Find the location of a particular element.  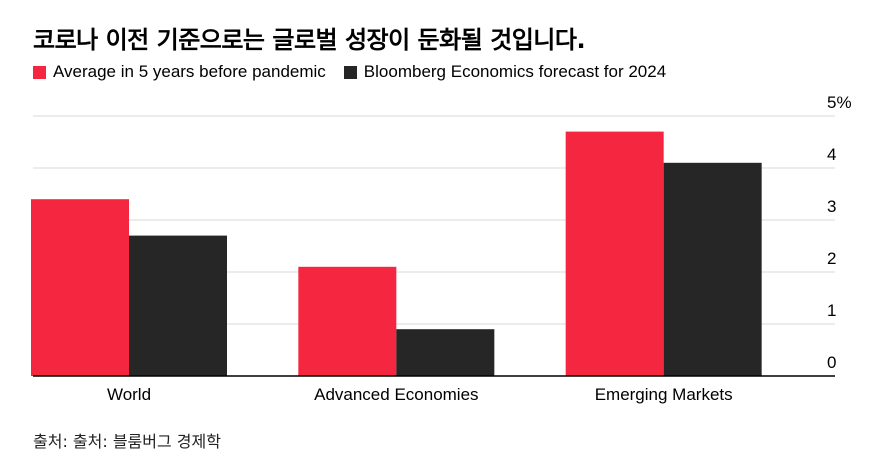

legend-item-series-2: Bloomberg Economics forecast for 2024 is located at coordinates (505, 72).